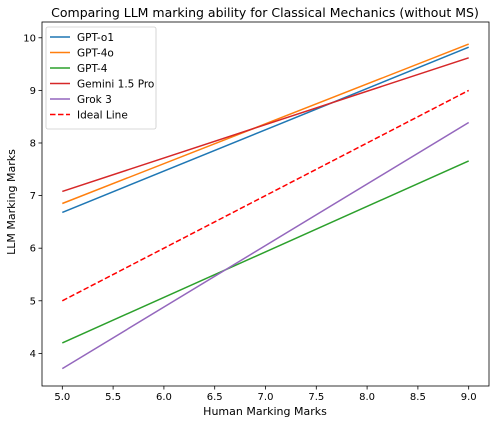 This screenshot has width=496, height=428. I want to click on y-axis-ticks: 4 5 6 7 8 9 10, so click(32, 196).